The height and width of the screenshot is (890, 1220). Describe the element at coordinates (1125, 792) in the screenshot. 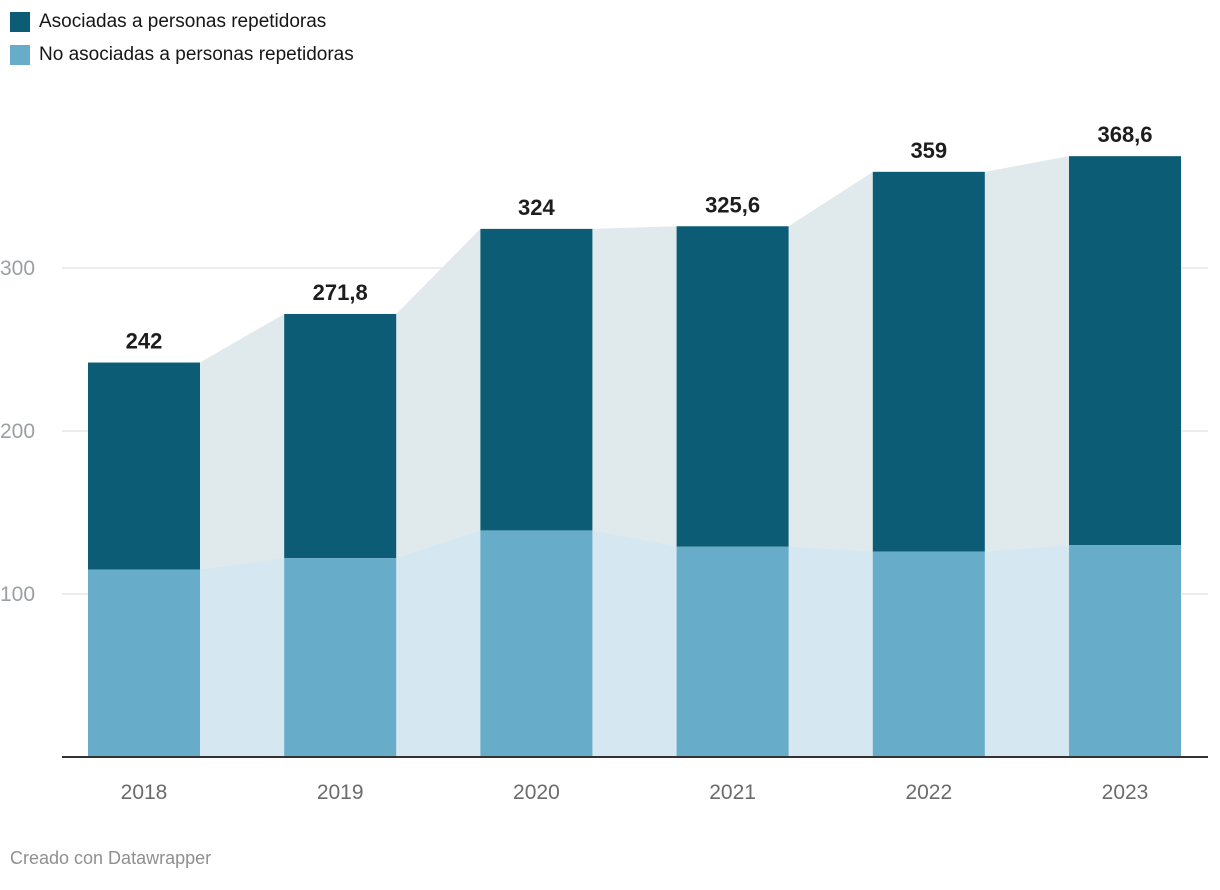

I see `x-axis-tick-label: 2023` at that location.